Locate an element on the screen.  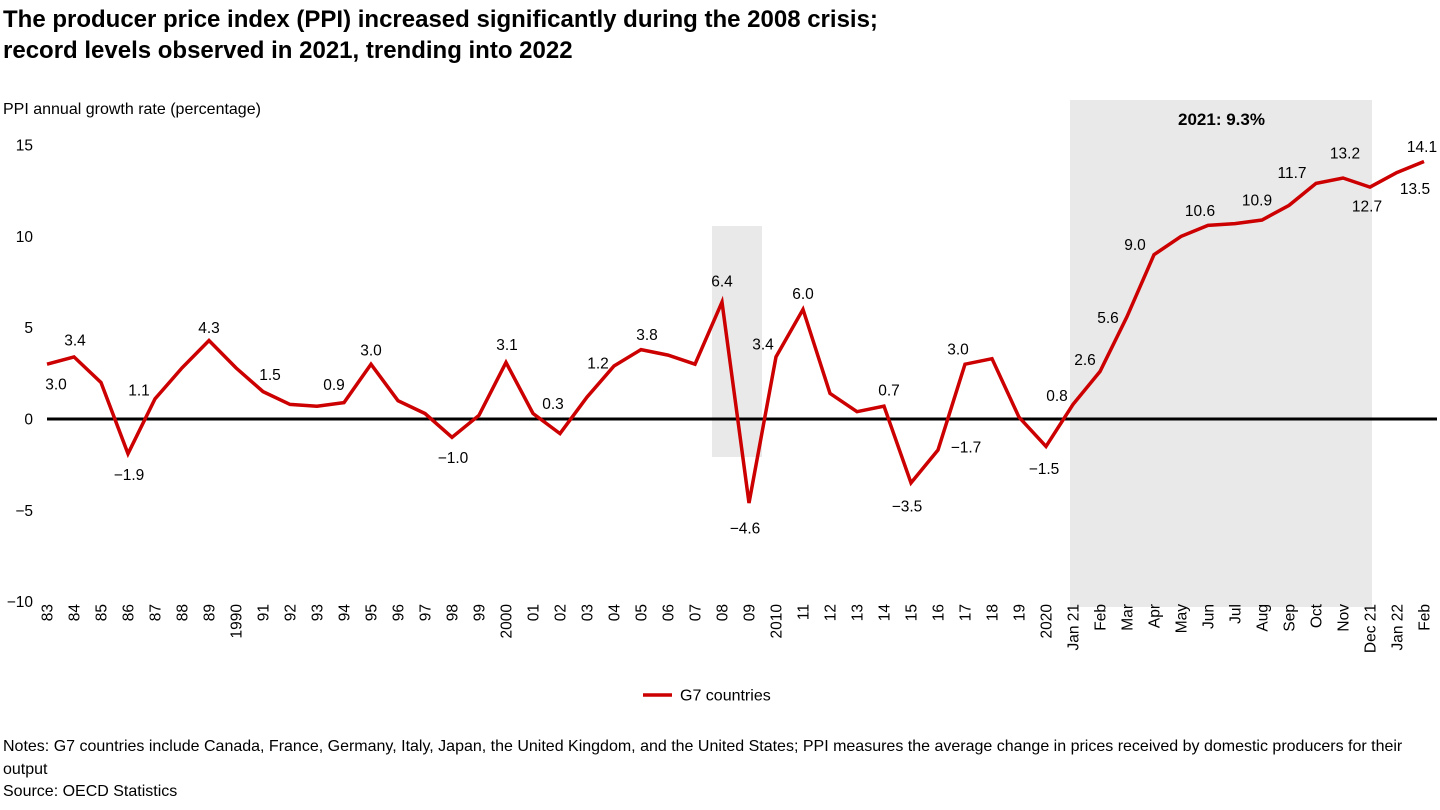
x-axis-tick-label: 87 is located at coordinates (156, 612).